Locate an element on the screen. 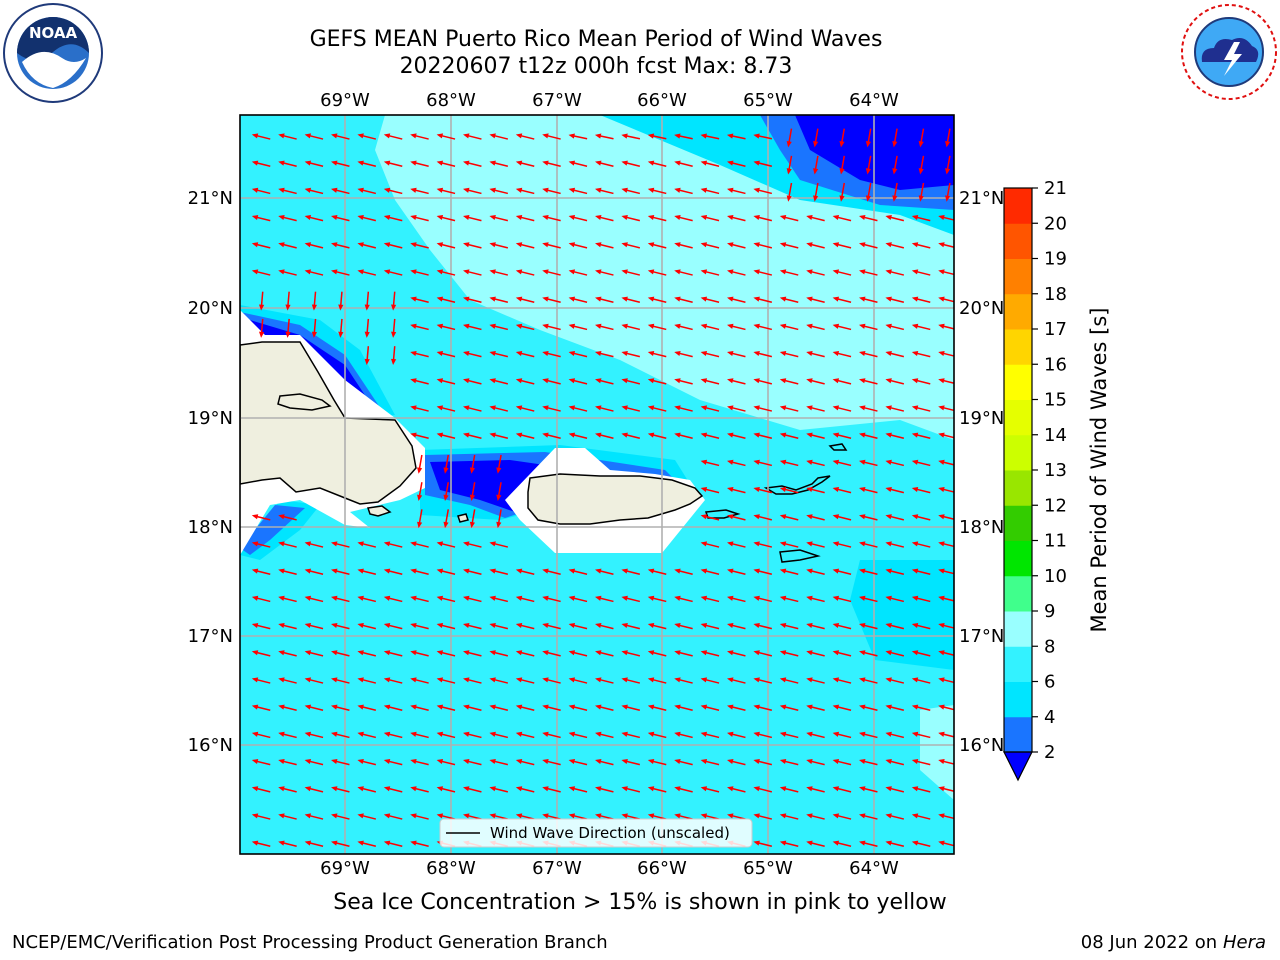 This screenshot has width=1280, height=960. colorbar-tick-label: 2 is located at coordinates (1049, 752).